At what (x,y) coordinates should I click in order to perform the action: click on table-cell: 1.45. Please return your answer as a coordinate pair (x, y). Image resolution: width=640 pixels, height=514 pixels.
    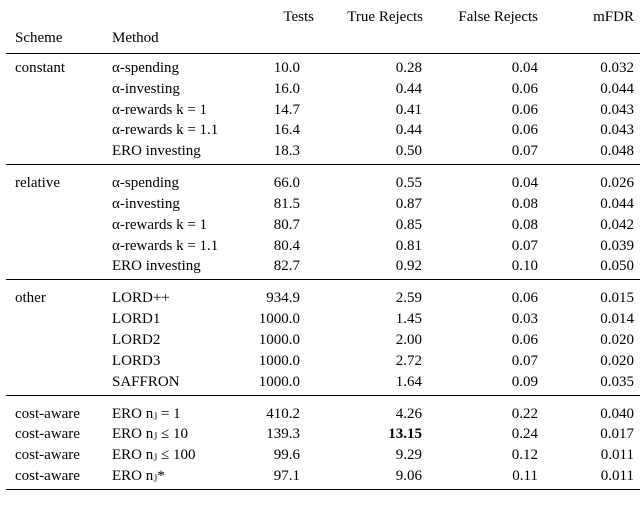
    Looking at the image, I should click on (408, 319).